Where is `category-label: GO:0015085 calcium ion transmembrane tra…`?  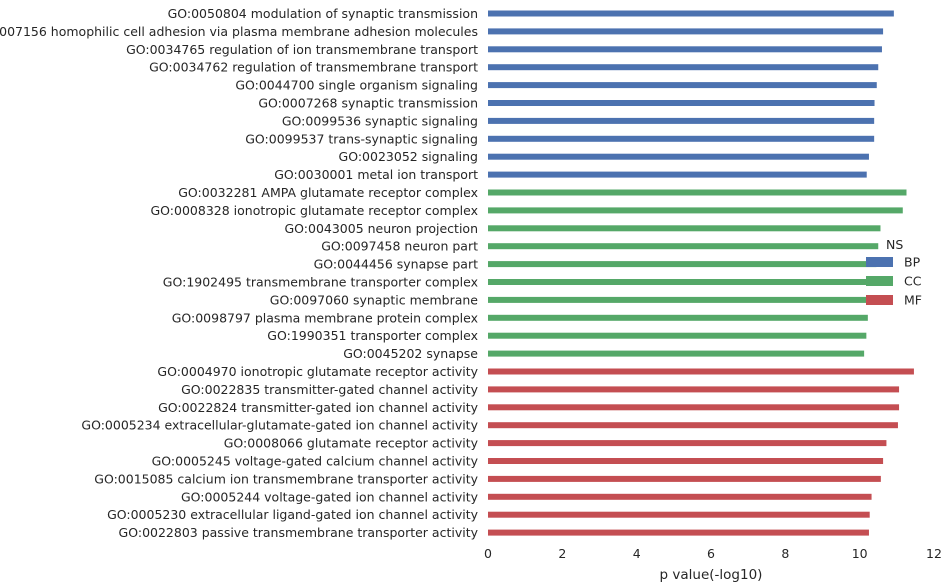 category-label: GO:0015085 calcium ion transmembrane tra… is located at coordinates (286, 478).